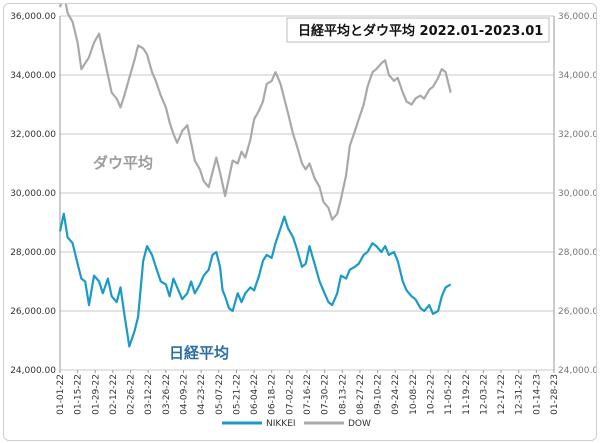  Describe the element at coordinates (577, 135) in the screenshot. I see `y-tick-label-right: 32,000.00` at that location.